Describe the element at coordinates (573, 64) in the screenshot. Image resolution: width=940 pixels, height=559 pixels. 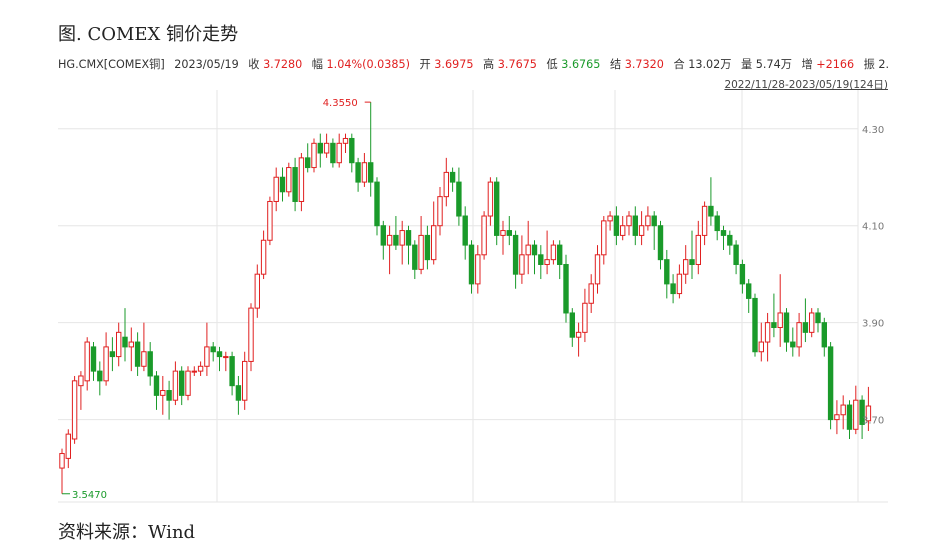
I see `low-field: 低 3.6765` at that location.